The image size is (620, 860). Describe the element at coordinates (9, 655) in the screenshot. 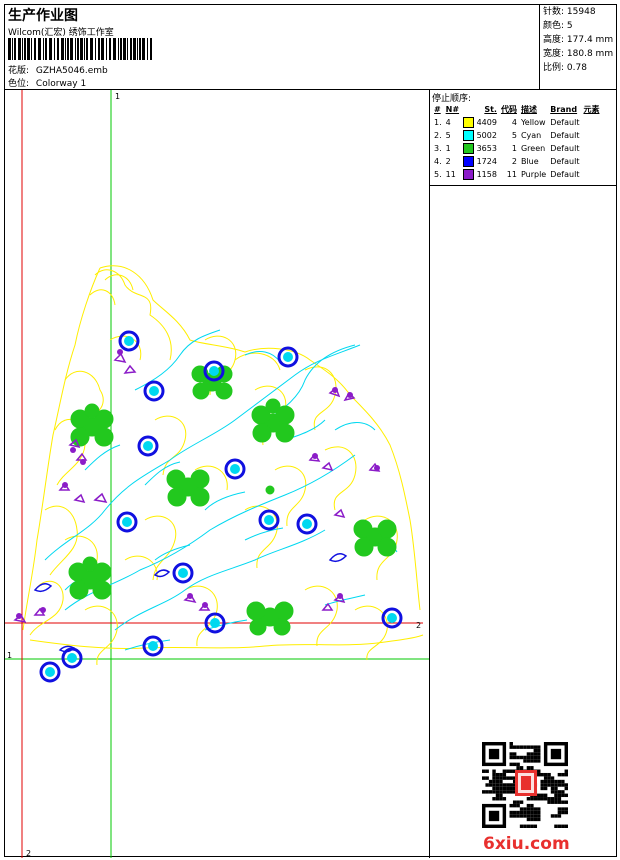

I see `guide-label-green-left: 1` at that location.